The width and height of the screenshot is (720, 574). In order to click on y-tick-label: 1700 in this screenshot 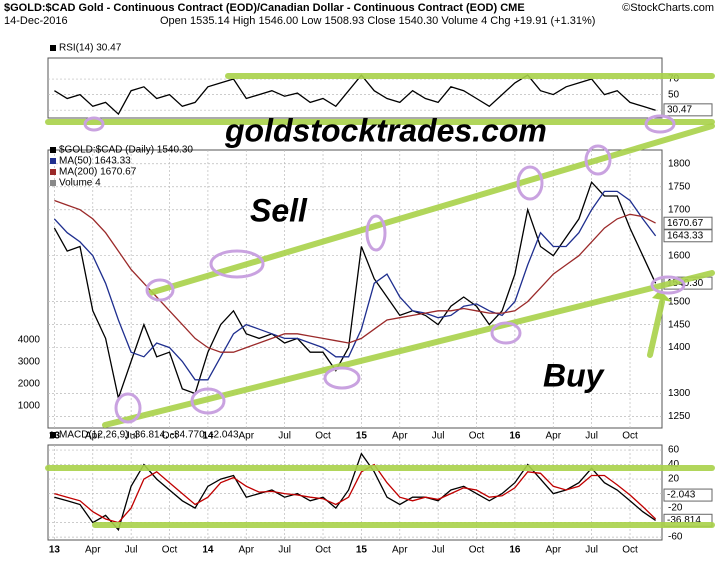, I will do `click(679, 209)`.